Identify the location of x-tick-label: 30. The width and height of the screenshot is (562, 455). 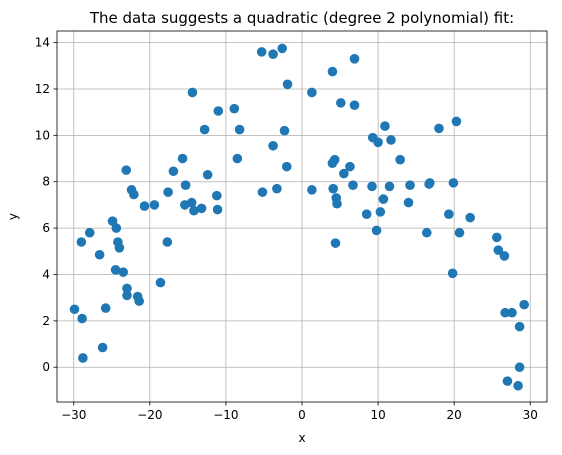
(530, 415).